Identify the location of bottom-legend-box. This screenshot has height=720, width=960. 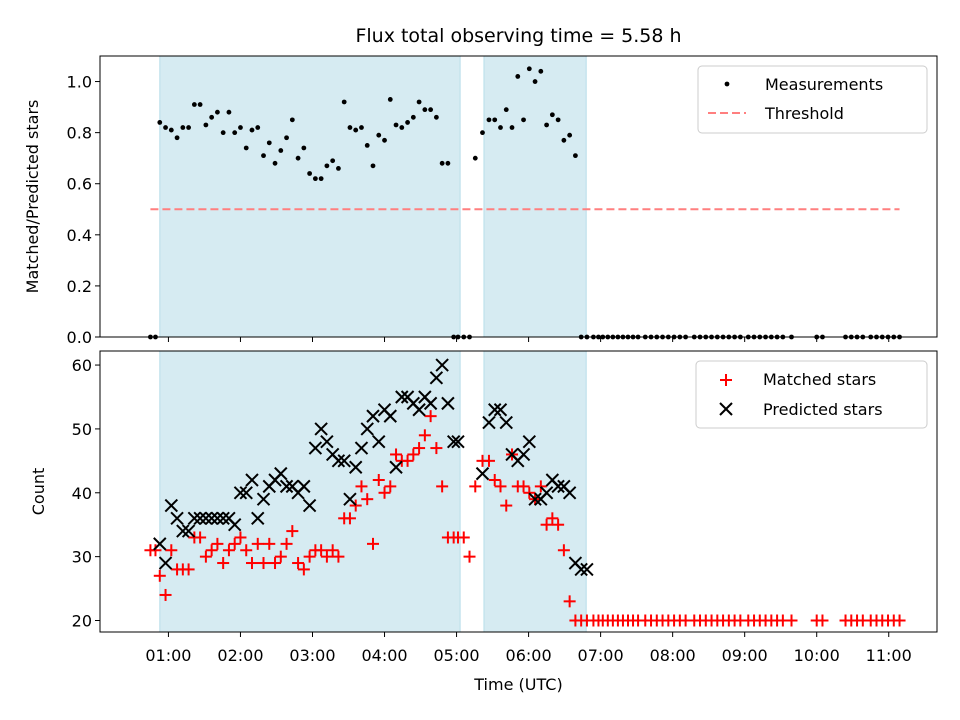
(811, 394).